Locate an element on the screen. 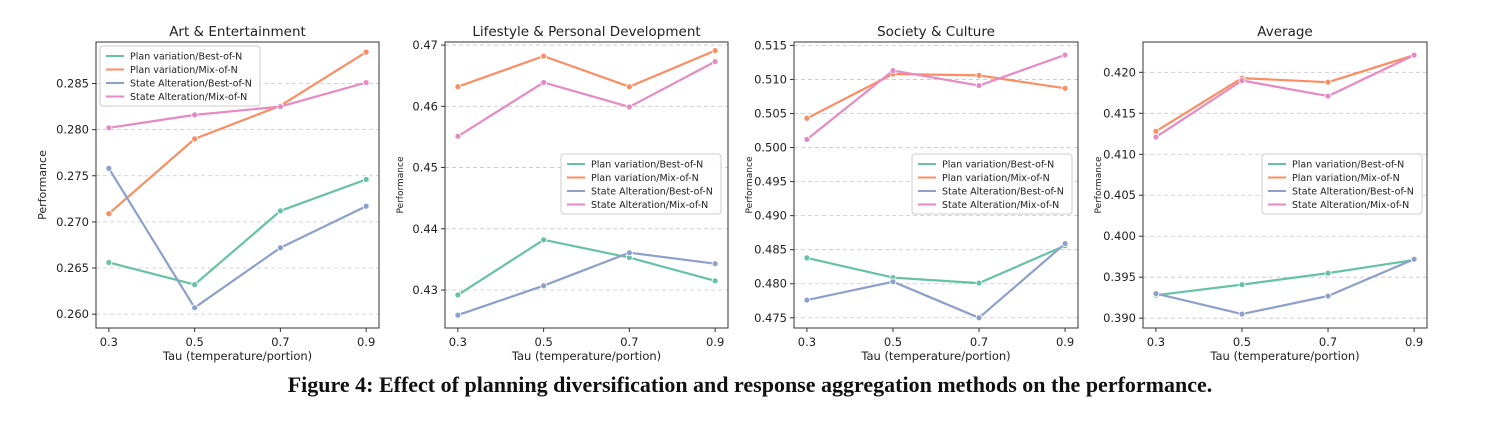  y-tick-label: 0.405 is located at coordinates (1119, 195).